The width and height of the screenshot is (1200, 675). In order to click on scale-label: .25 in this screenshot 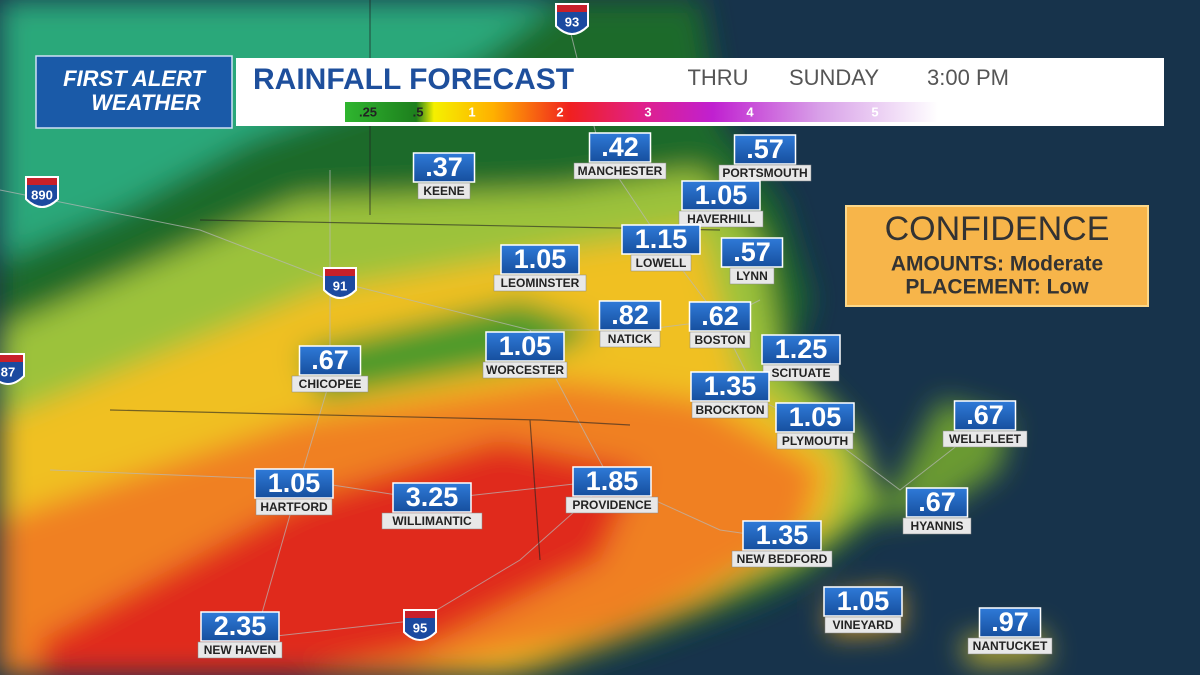, I will do `click(368, 111)`.